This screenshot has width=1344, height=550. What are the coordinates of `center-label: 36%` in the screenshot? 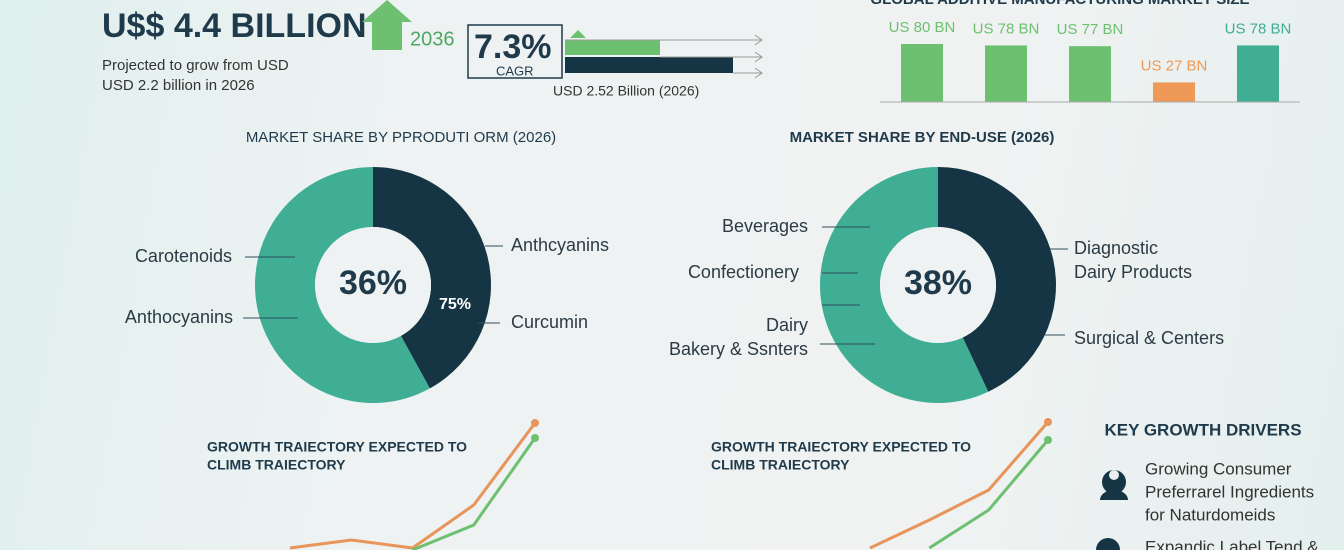 It's located at (373, 283).